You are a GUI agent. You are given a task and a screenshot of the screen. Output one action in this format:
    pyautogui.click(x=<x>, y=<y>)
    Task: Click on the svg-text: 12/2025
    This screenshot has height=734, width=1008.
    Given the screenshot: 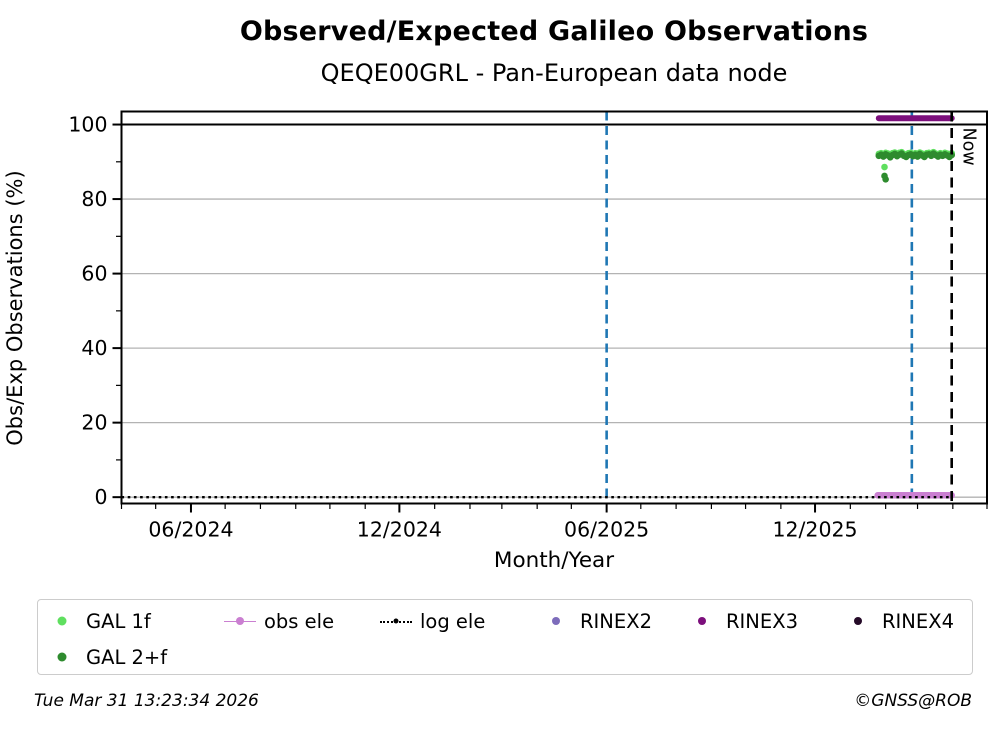 What is the action you would take?
    pyautogui.click(x=814, y=530)
    